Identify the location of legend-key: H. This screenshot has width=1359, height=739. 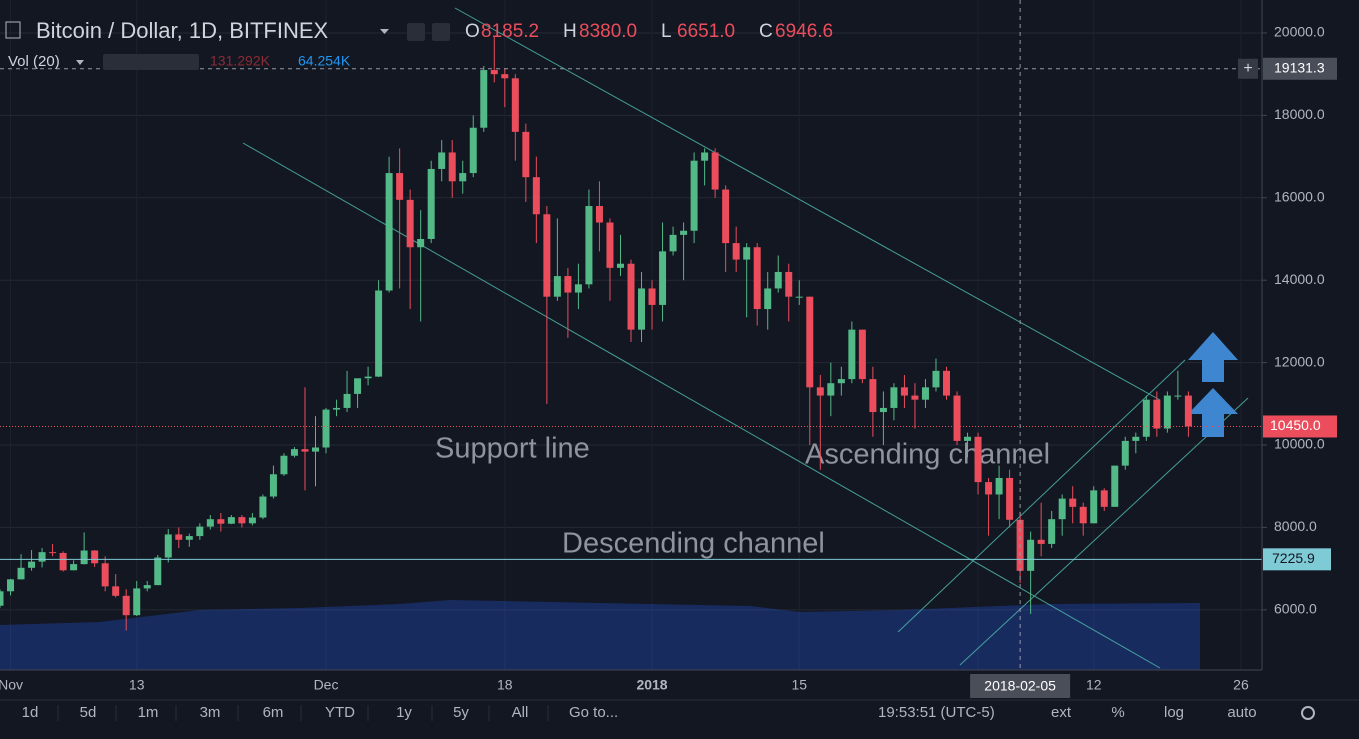
(570, 31).